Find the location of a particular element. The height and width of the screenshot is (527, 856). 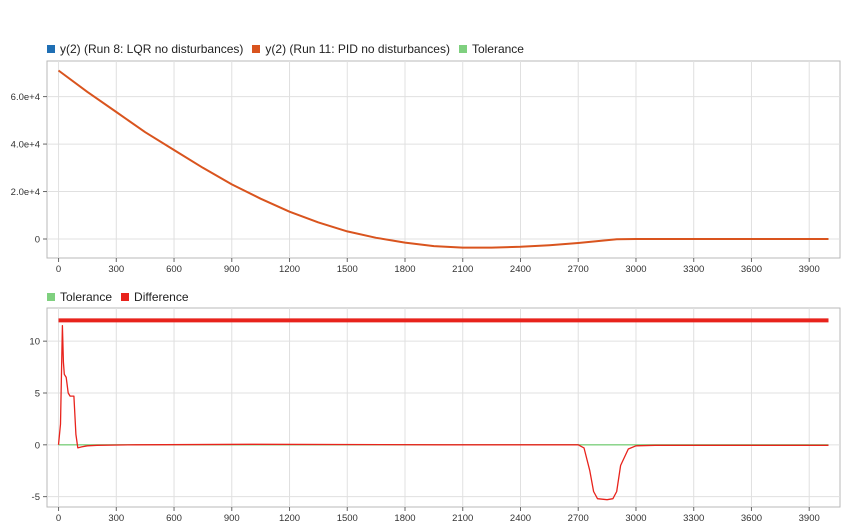

bottom-legend: Tolerance Difference is located at coordinates (122, 297).